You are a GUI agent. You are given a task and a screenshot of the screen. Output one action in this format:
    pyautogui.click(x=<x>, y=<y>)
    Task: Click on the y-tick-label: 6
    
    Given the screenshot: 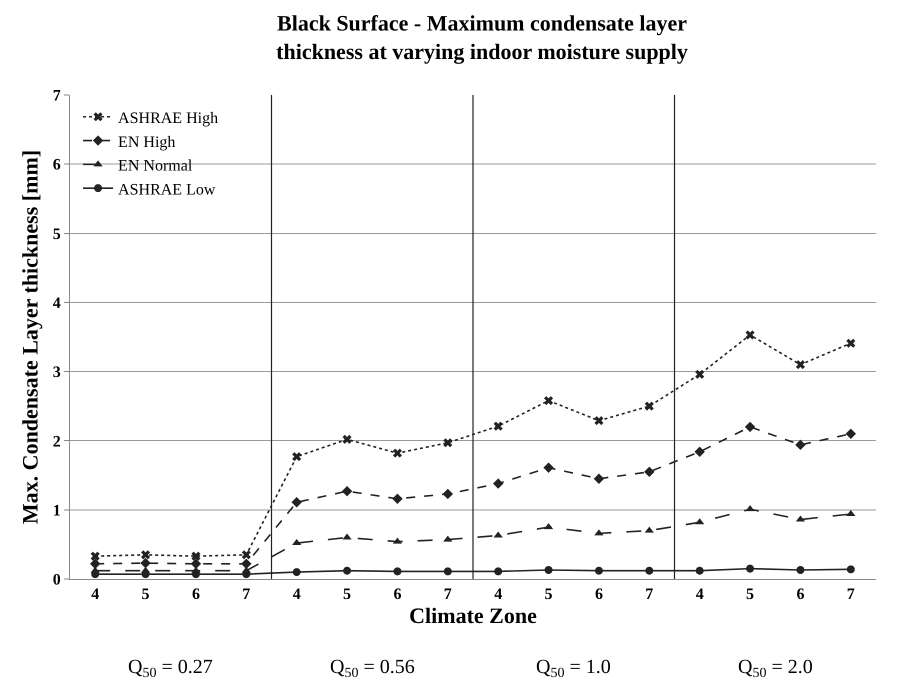 What is the action you would take?
    pyautogui.click(x=56, y=165)
    